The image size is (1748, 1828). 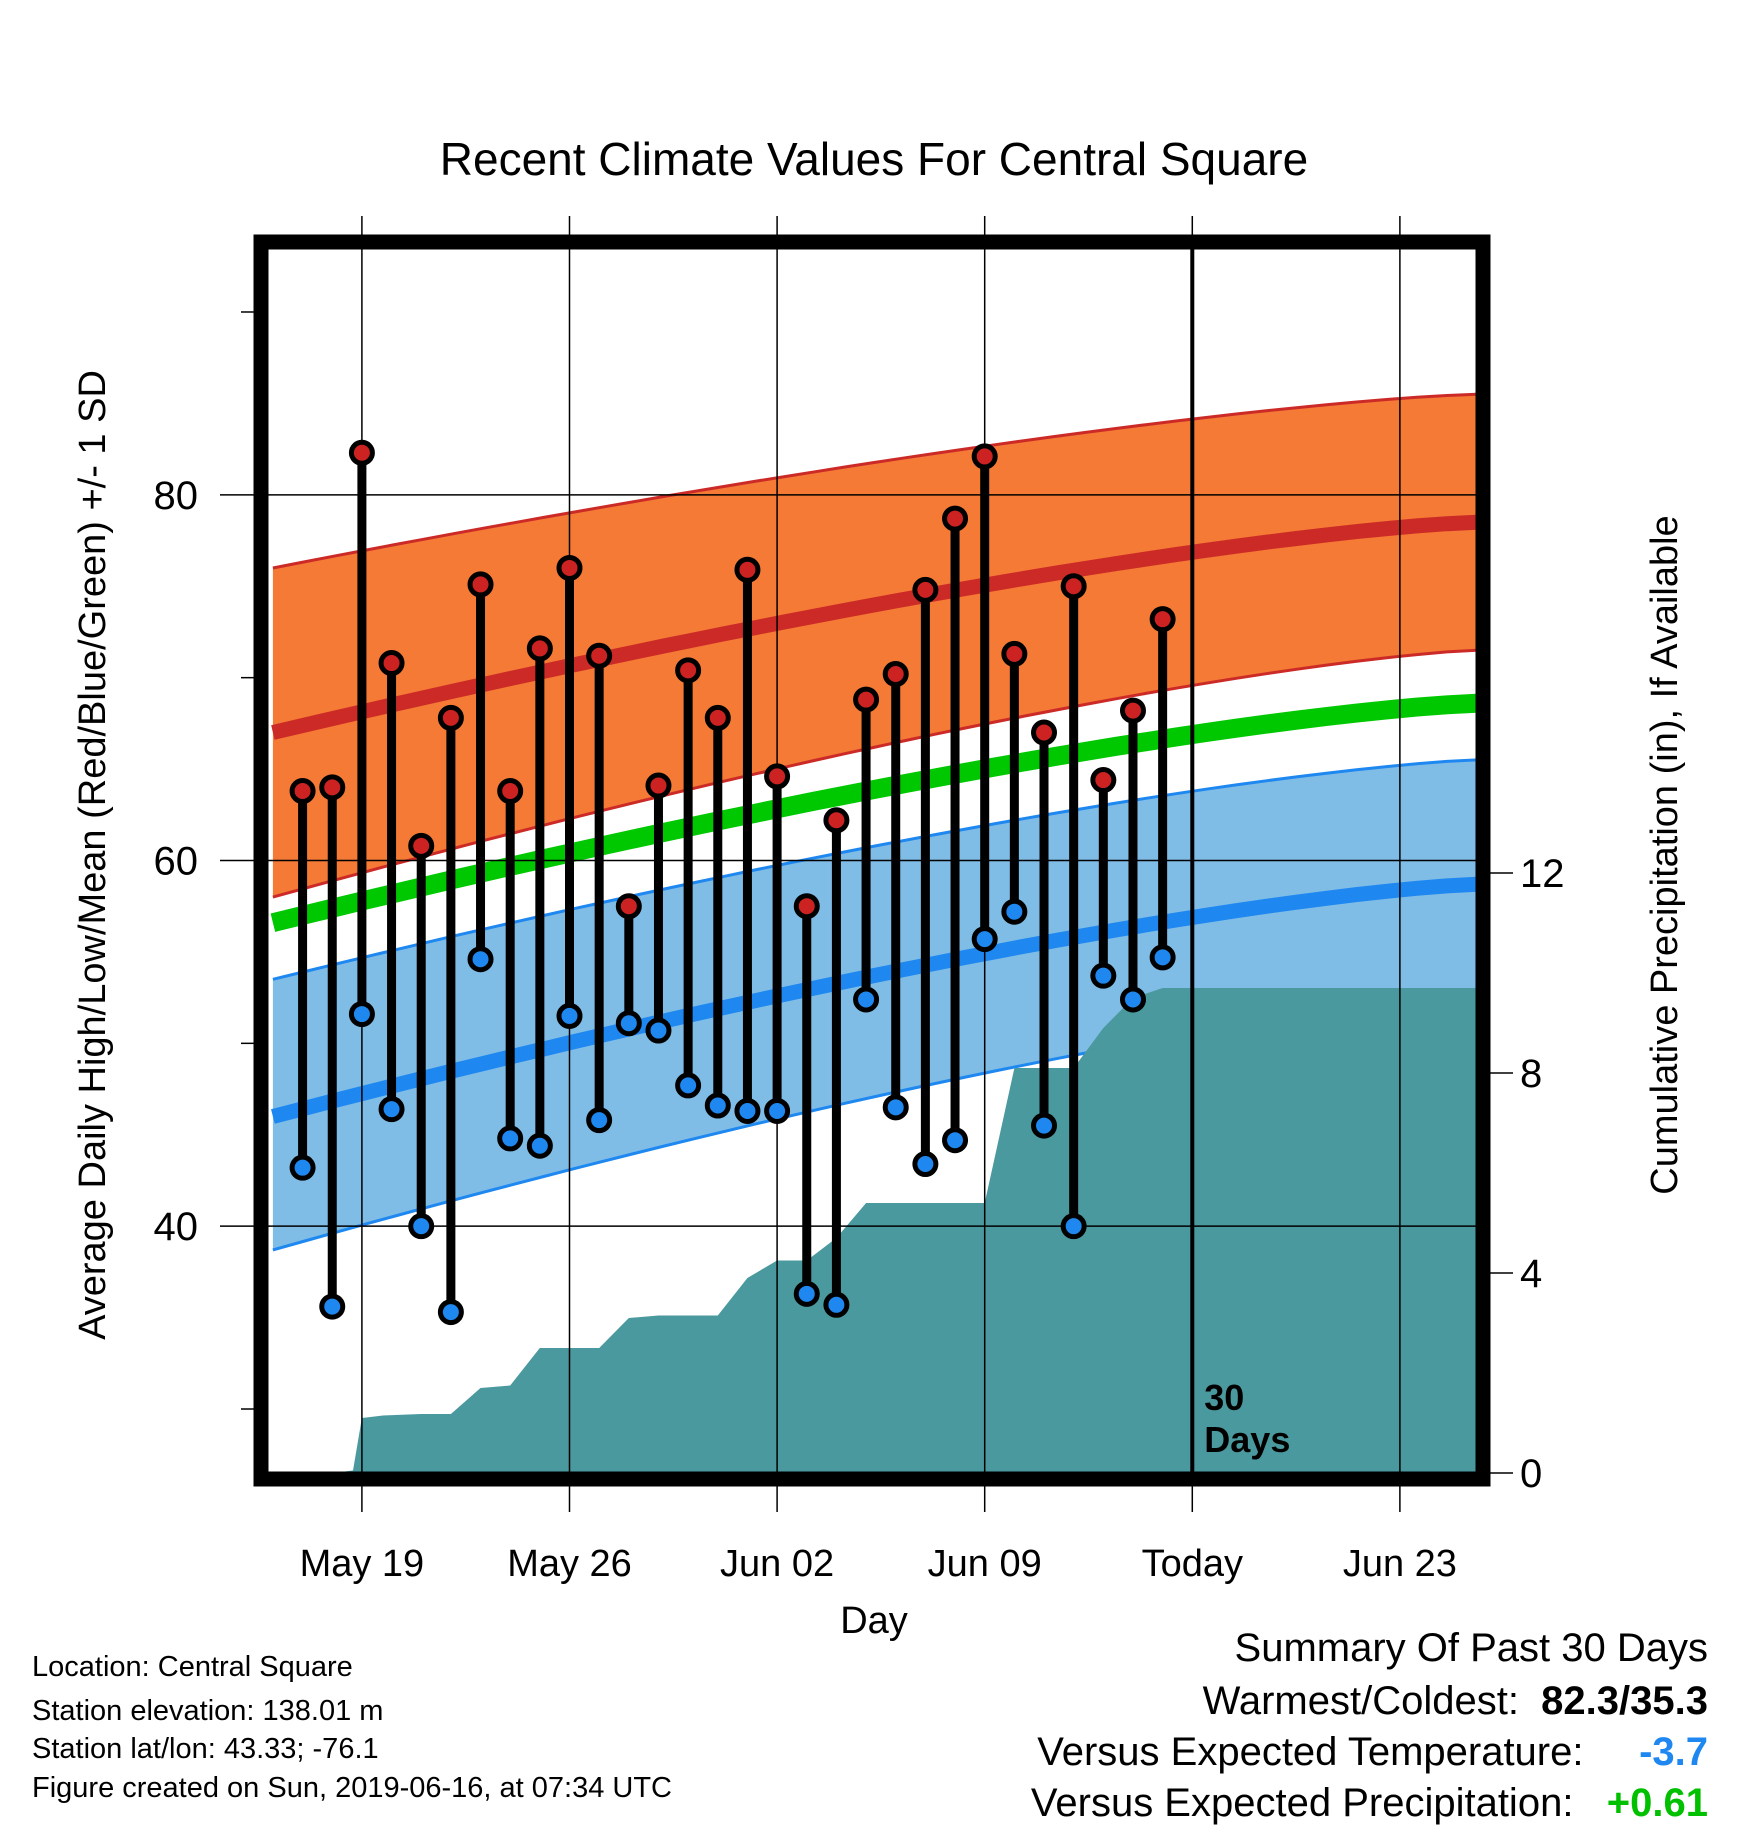 I want to click on normal-low-line, so click(x=874, y=1000).